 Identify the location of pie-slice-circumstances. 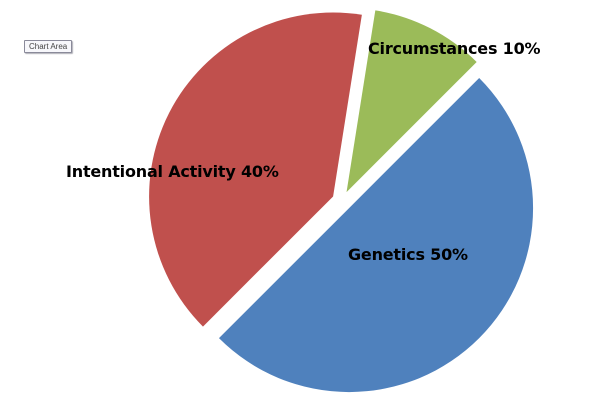
(411, 101).